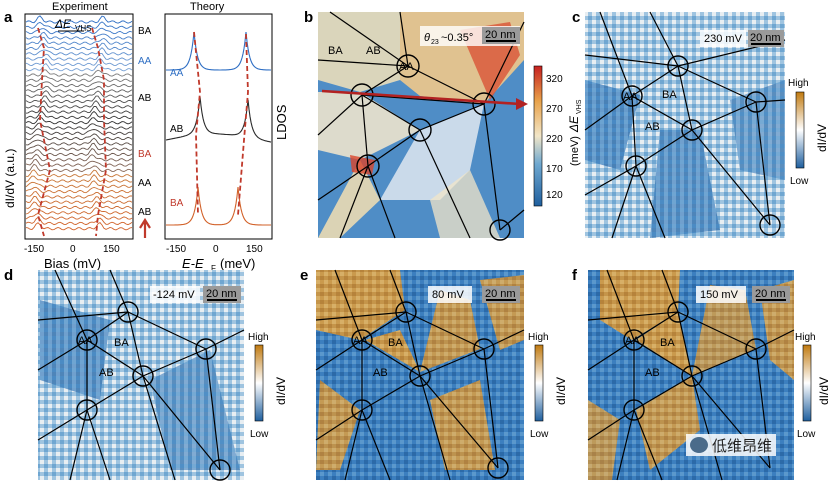  I want to click on stack-label-aa-2: AA, so click(145, 183).